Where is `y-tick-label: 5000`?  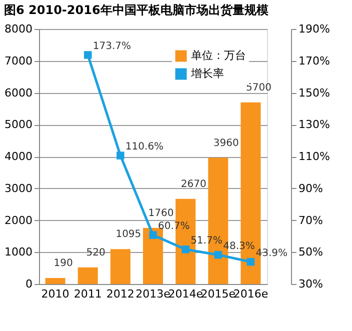 y-tick-label: 5000 is located at coordinates (18, 125).